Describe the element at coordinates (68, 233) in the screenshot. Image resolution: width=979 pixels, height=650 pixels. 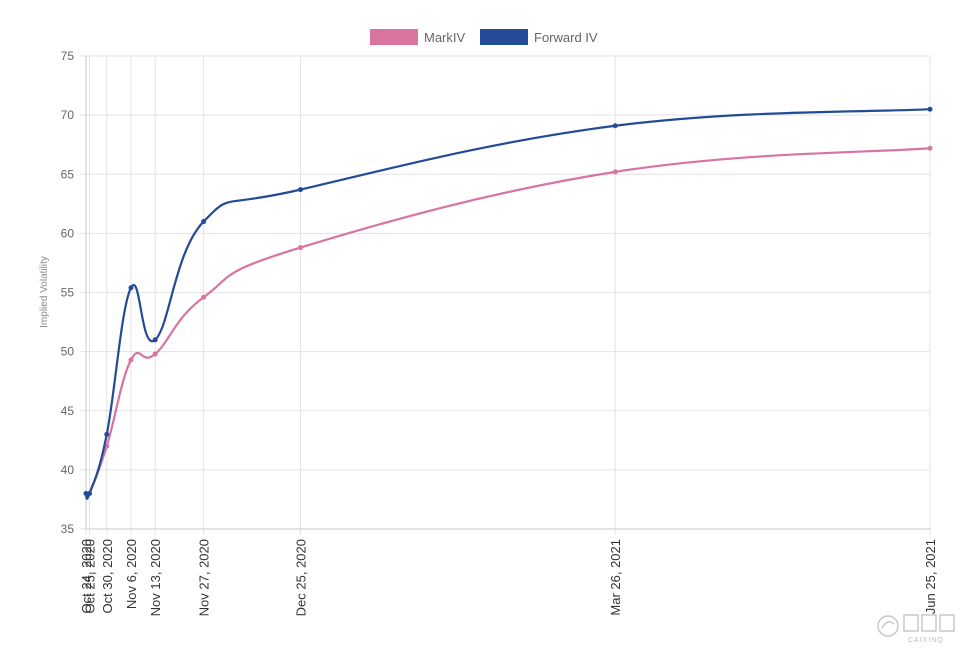
I see `y-tick-label: 60` at that location.